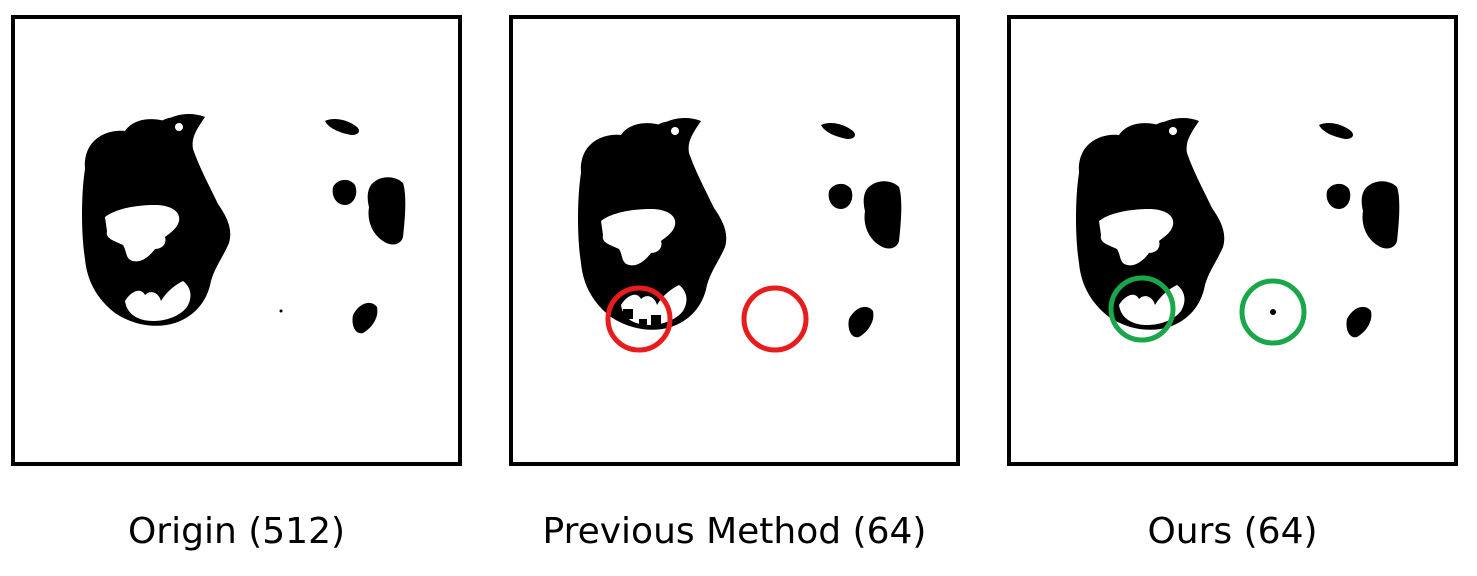  Describe the element at coordinates (1238, 232) in the screenshot. I see `ours-mask-image` at that location.